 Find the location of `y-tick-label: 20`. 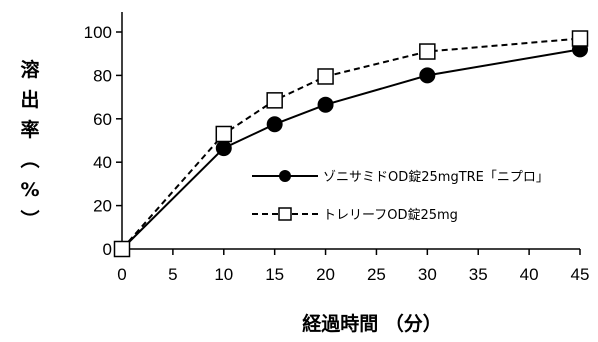

y-tick-label: 20 is located at coordinates (102, 206).